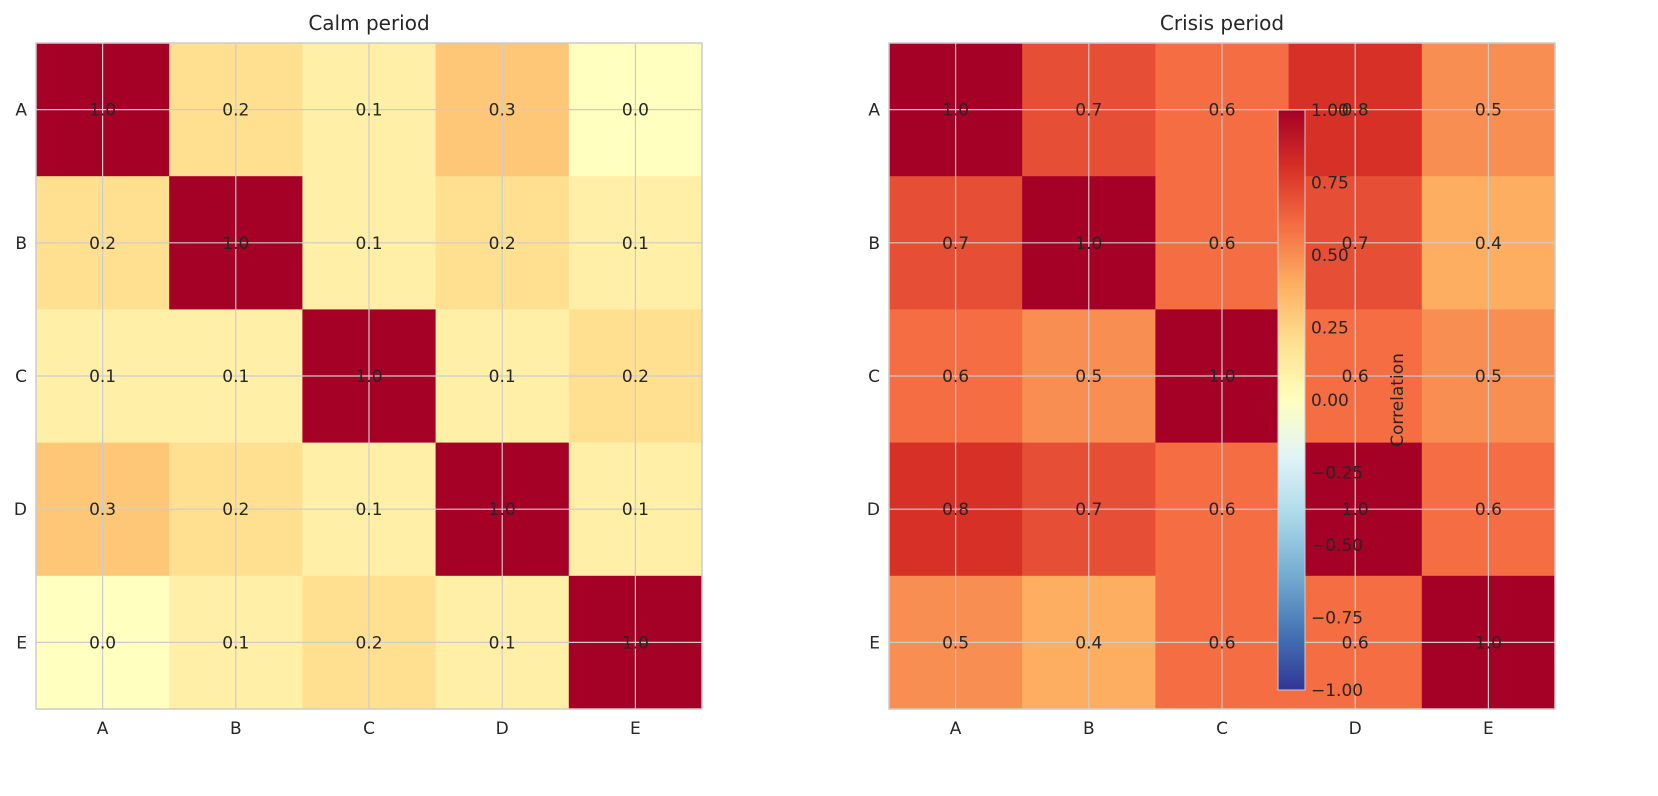 The width and height of the screenshot is (1658, 796). What do you see at coordinates (1337, 546) in the screenshot?
I see `colorbar-tick-label: −0.50` at bounding box center [1337, 546].